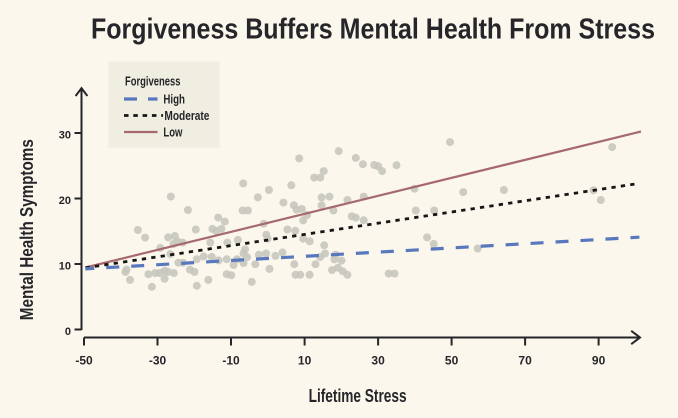 The width and height of the screenshot is (678, 418). I want to click on svg-text: -30, so click(158, 361).